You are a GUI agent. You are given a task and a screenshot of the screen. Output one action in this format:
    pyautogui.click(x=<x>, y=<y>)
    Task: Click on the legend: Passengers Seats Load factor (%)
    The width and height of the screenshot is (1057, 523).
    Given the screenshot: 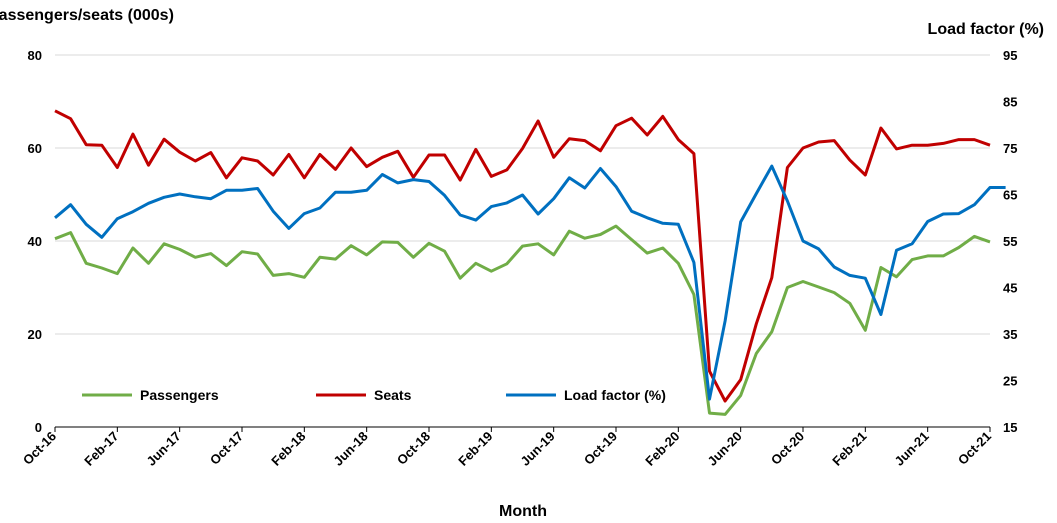 What is the action you would take?
    pyautogui.click(x=374, y=395)
    